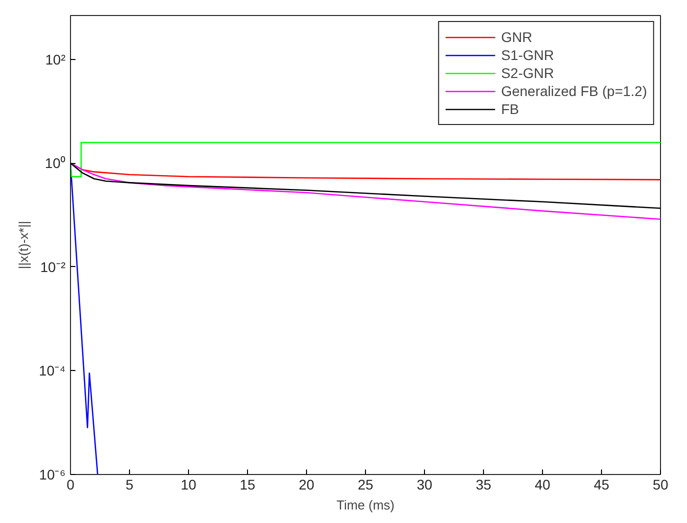 Image resolution: width=687 pixels, height=523 pixels. I want to click on x-tick-label: 30, so click(424, 484).